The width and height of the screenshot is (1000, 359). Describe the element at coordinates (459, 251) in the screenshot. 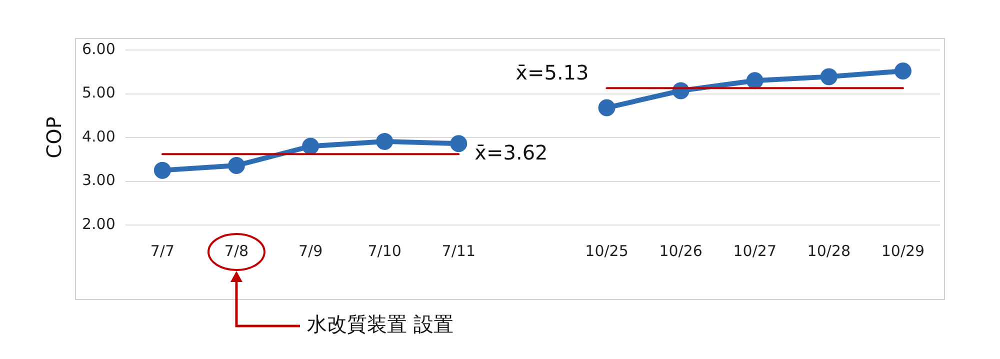

I see `x-tick-label: 7/11` at that location.